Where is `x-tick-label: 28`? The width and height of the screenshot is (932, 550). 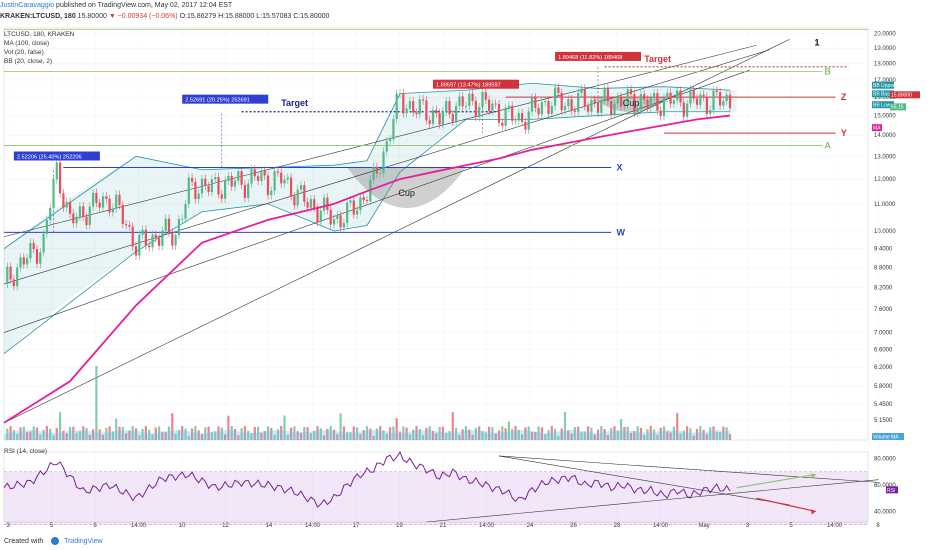
x-tick-label: 28 is located at coordinates (617, 526).